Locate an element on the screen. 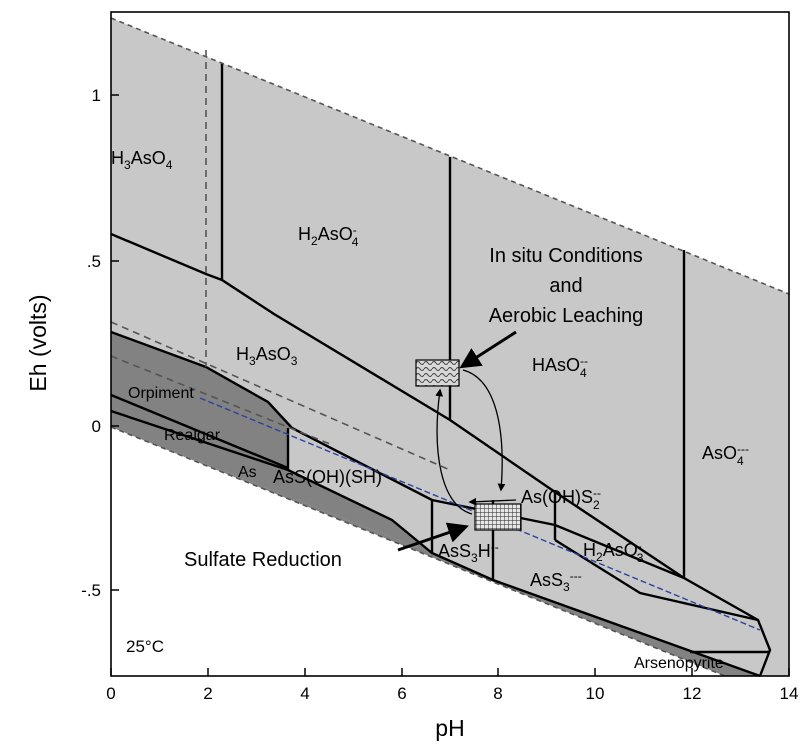 The image size is (802, 747). annotation-aerobic-line: In situ Conditions is located at coordinates (565, 256).